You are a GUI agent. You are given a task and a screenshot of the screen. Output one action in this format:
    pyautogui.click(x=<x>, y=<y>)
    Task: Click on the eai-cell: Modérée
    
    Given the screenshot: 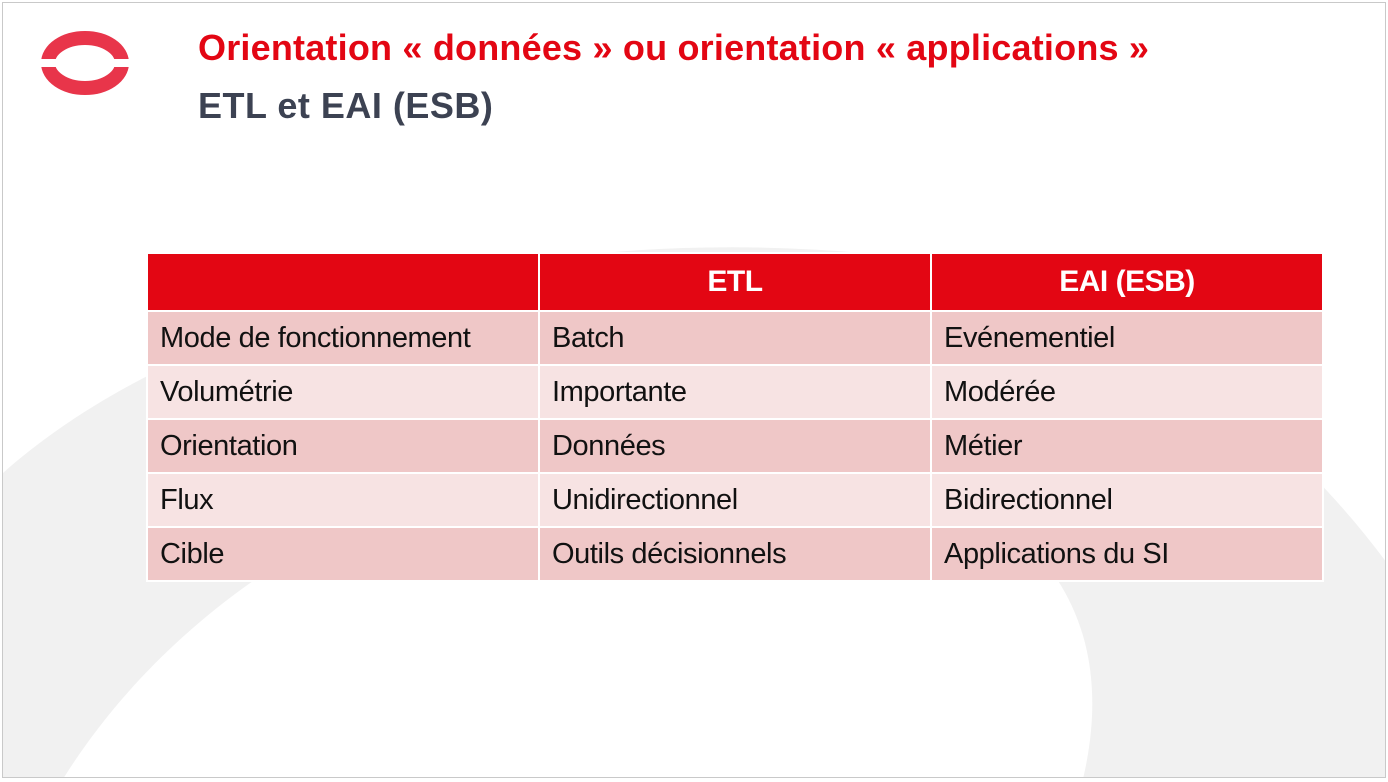 What is the action you would take?
    pyautogui.click(x=1127, y=392)
    